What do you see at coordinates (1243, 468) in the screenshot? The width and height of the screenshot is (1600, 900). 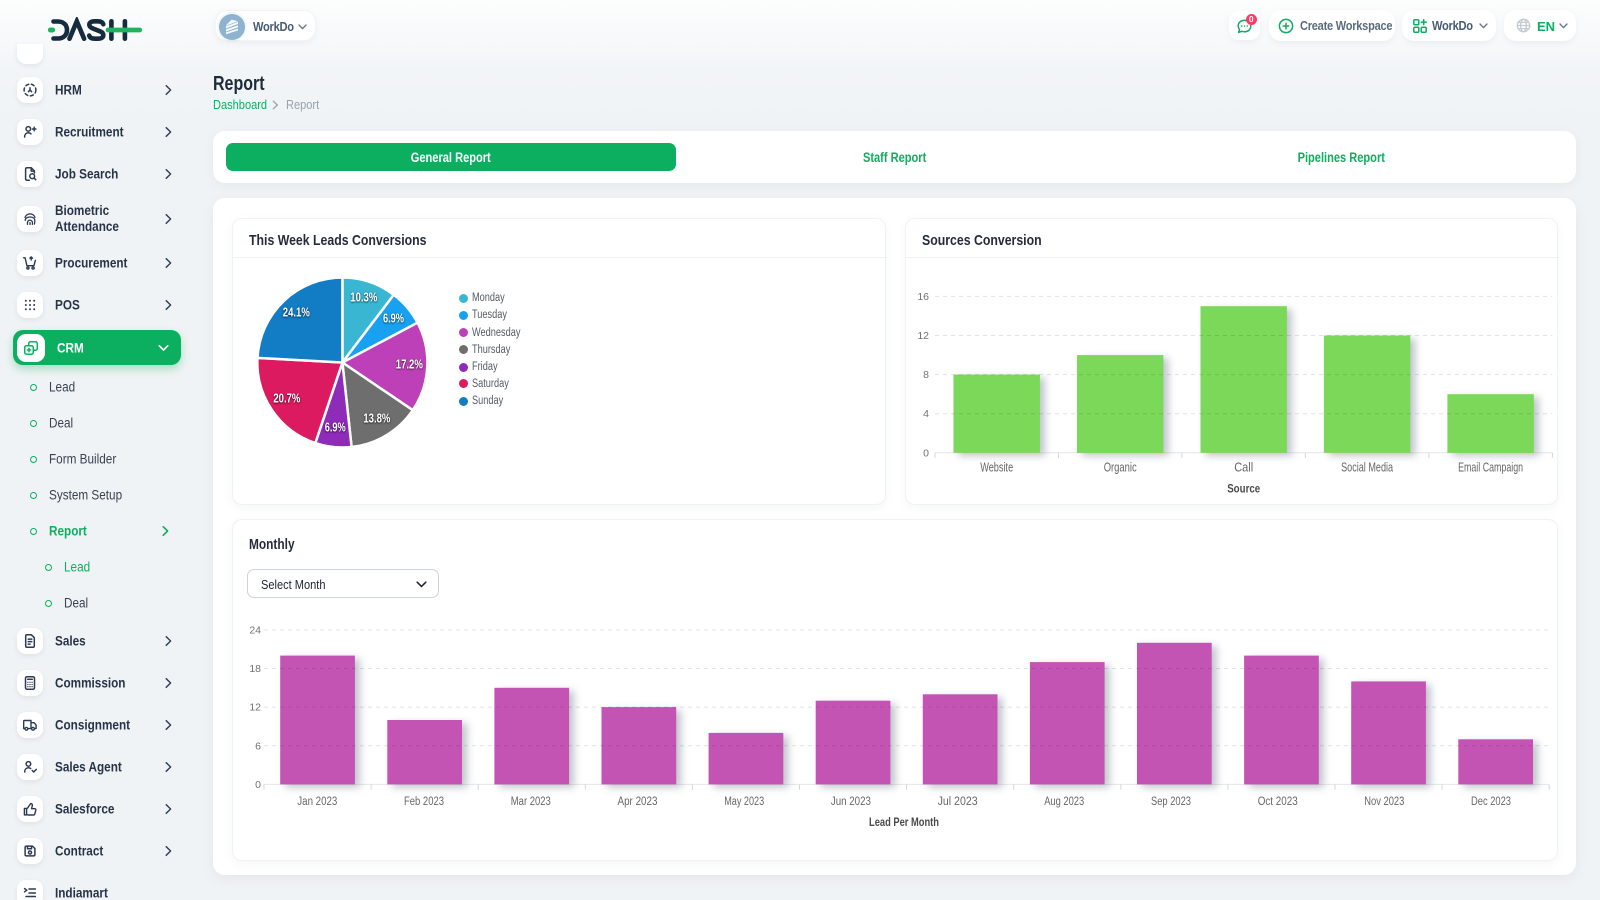 I see `svg-text: Call` at bounding box center [1243, 468].